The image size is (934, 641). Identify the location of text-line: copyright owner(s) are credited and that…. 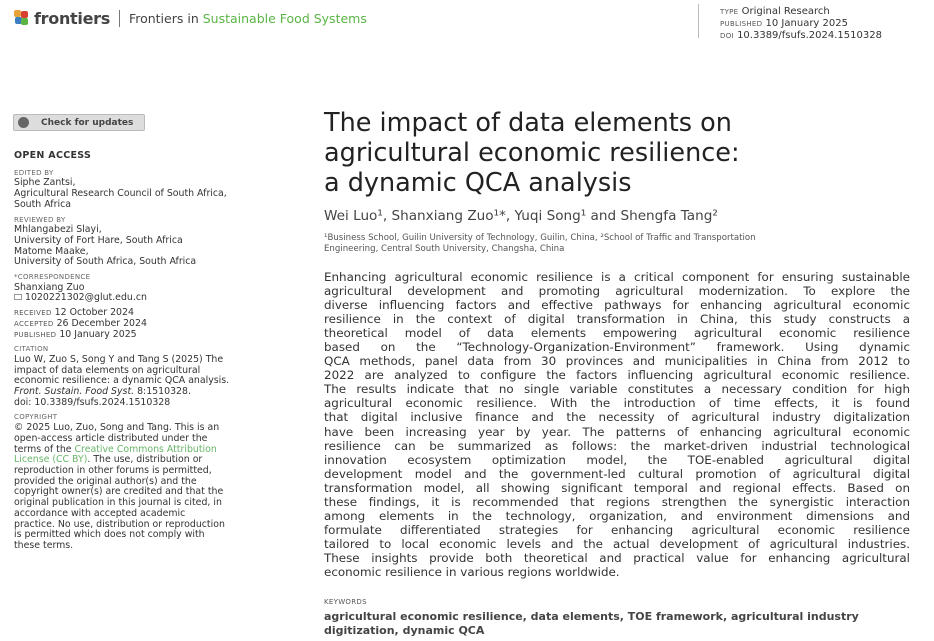
(119, 492).